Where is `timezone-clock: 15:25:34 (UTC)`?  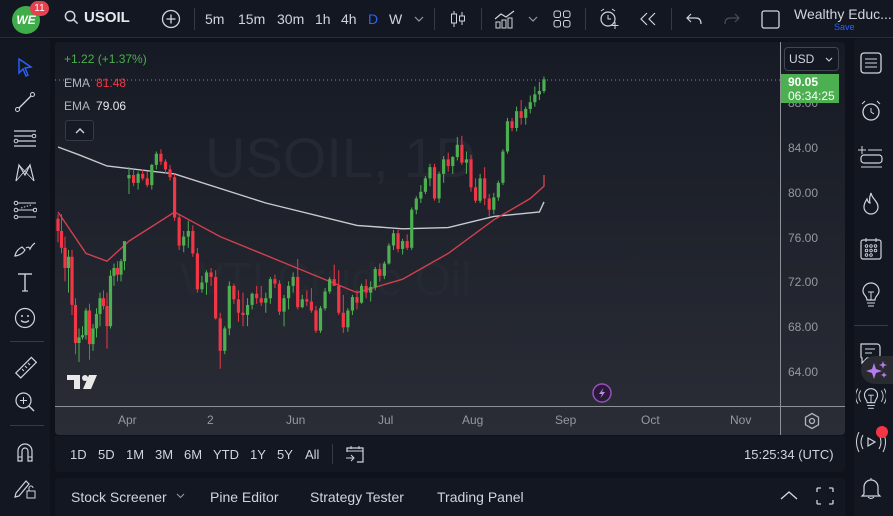
timezone-clock: 15:25:34 (UTC) is located at coordinates (789, 454).